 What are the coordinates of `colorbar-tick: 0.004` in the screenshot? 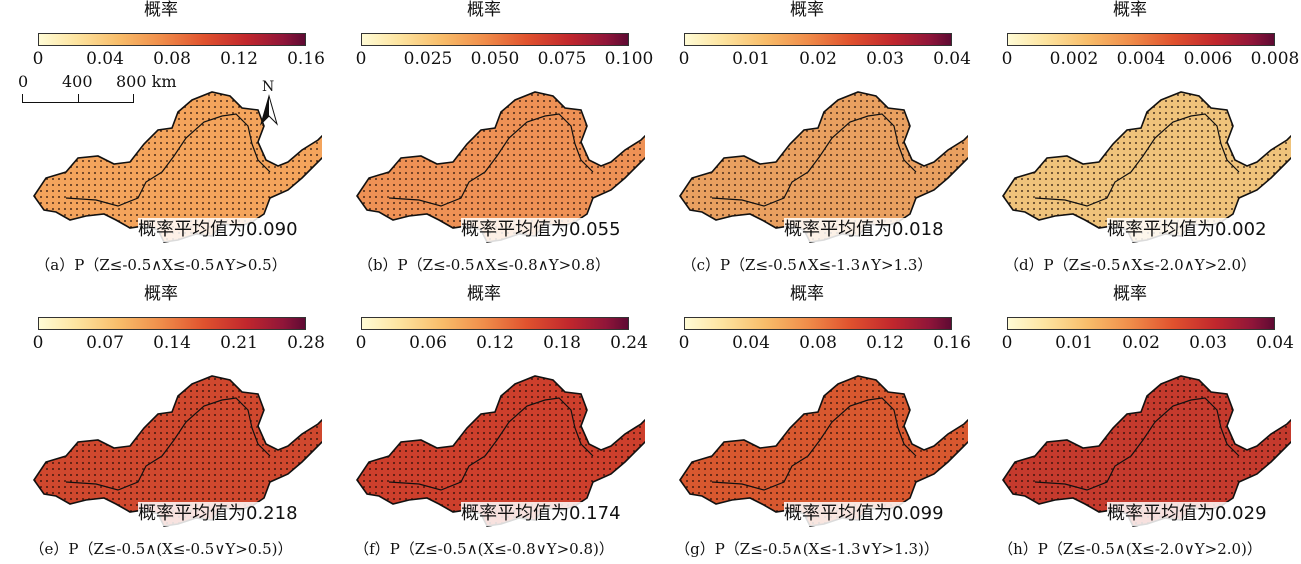 It's located at (1141, 59).